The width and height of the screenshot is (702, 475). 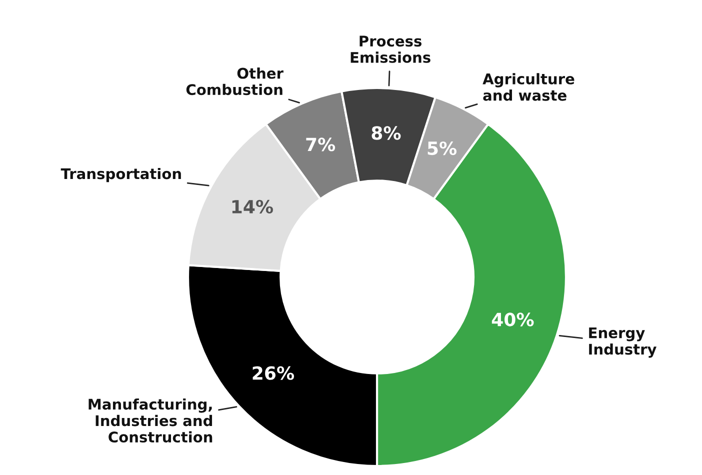 I want to click on data-label: 5%, so click(x=442, y=148).